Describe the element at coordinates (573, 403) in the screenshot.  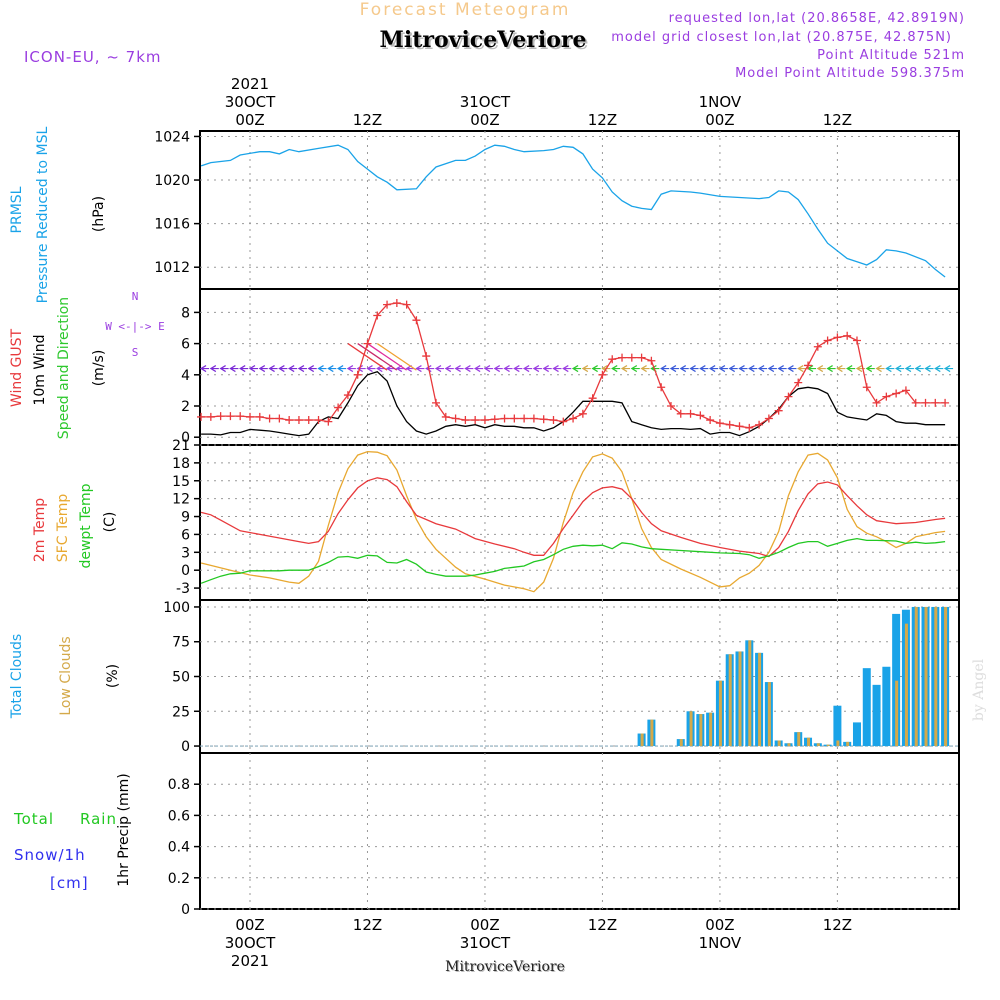
I see `wind-10m-line` at that location.